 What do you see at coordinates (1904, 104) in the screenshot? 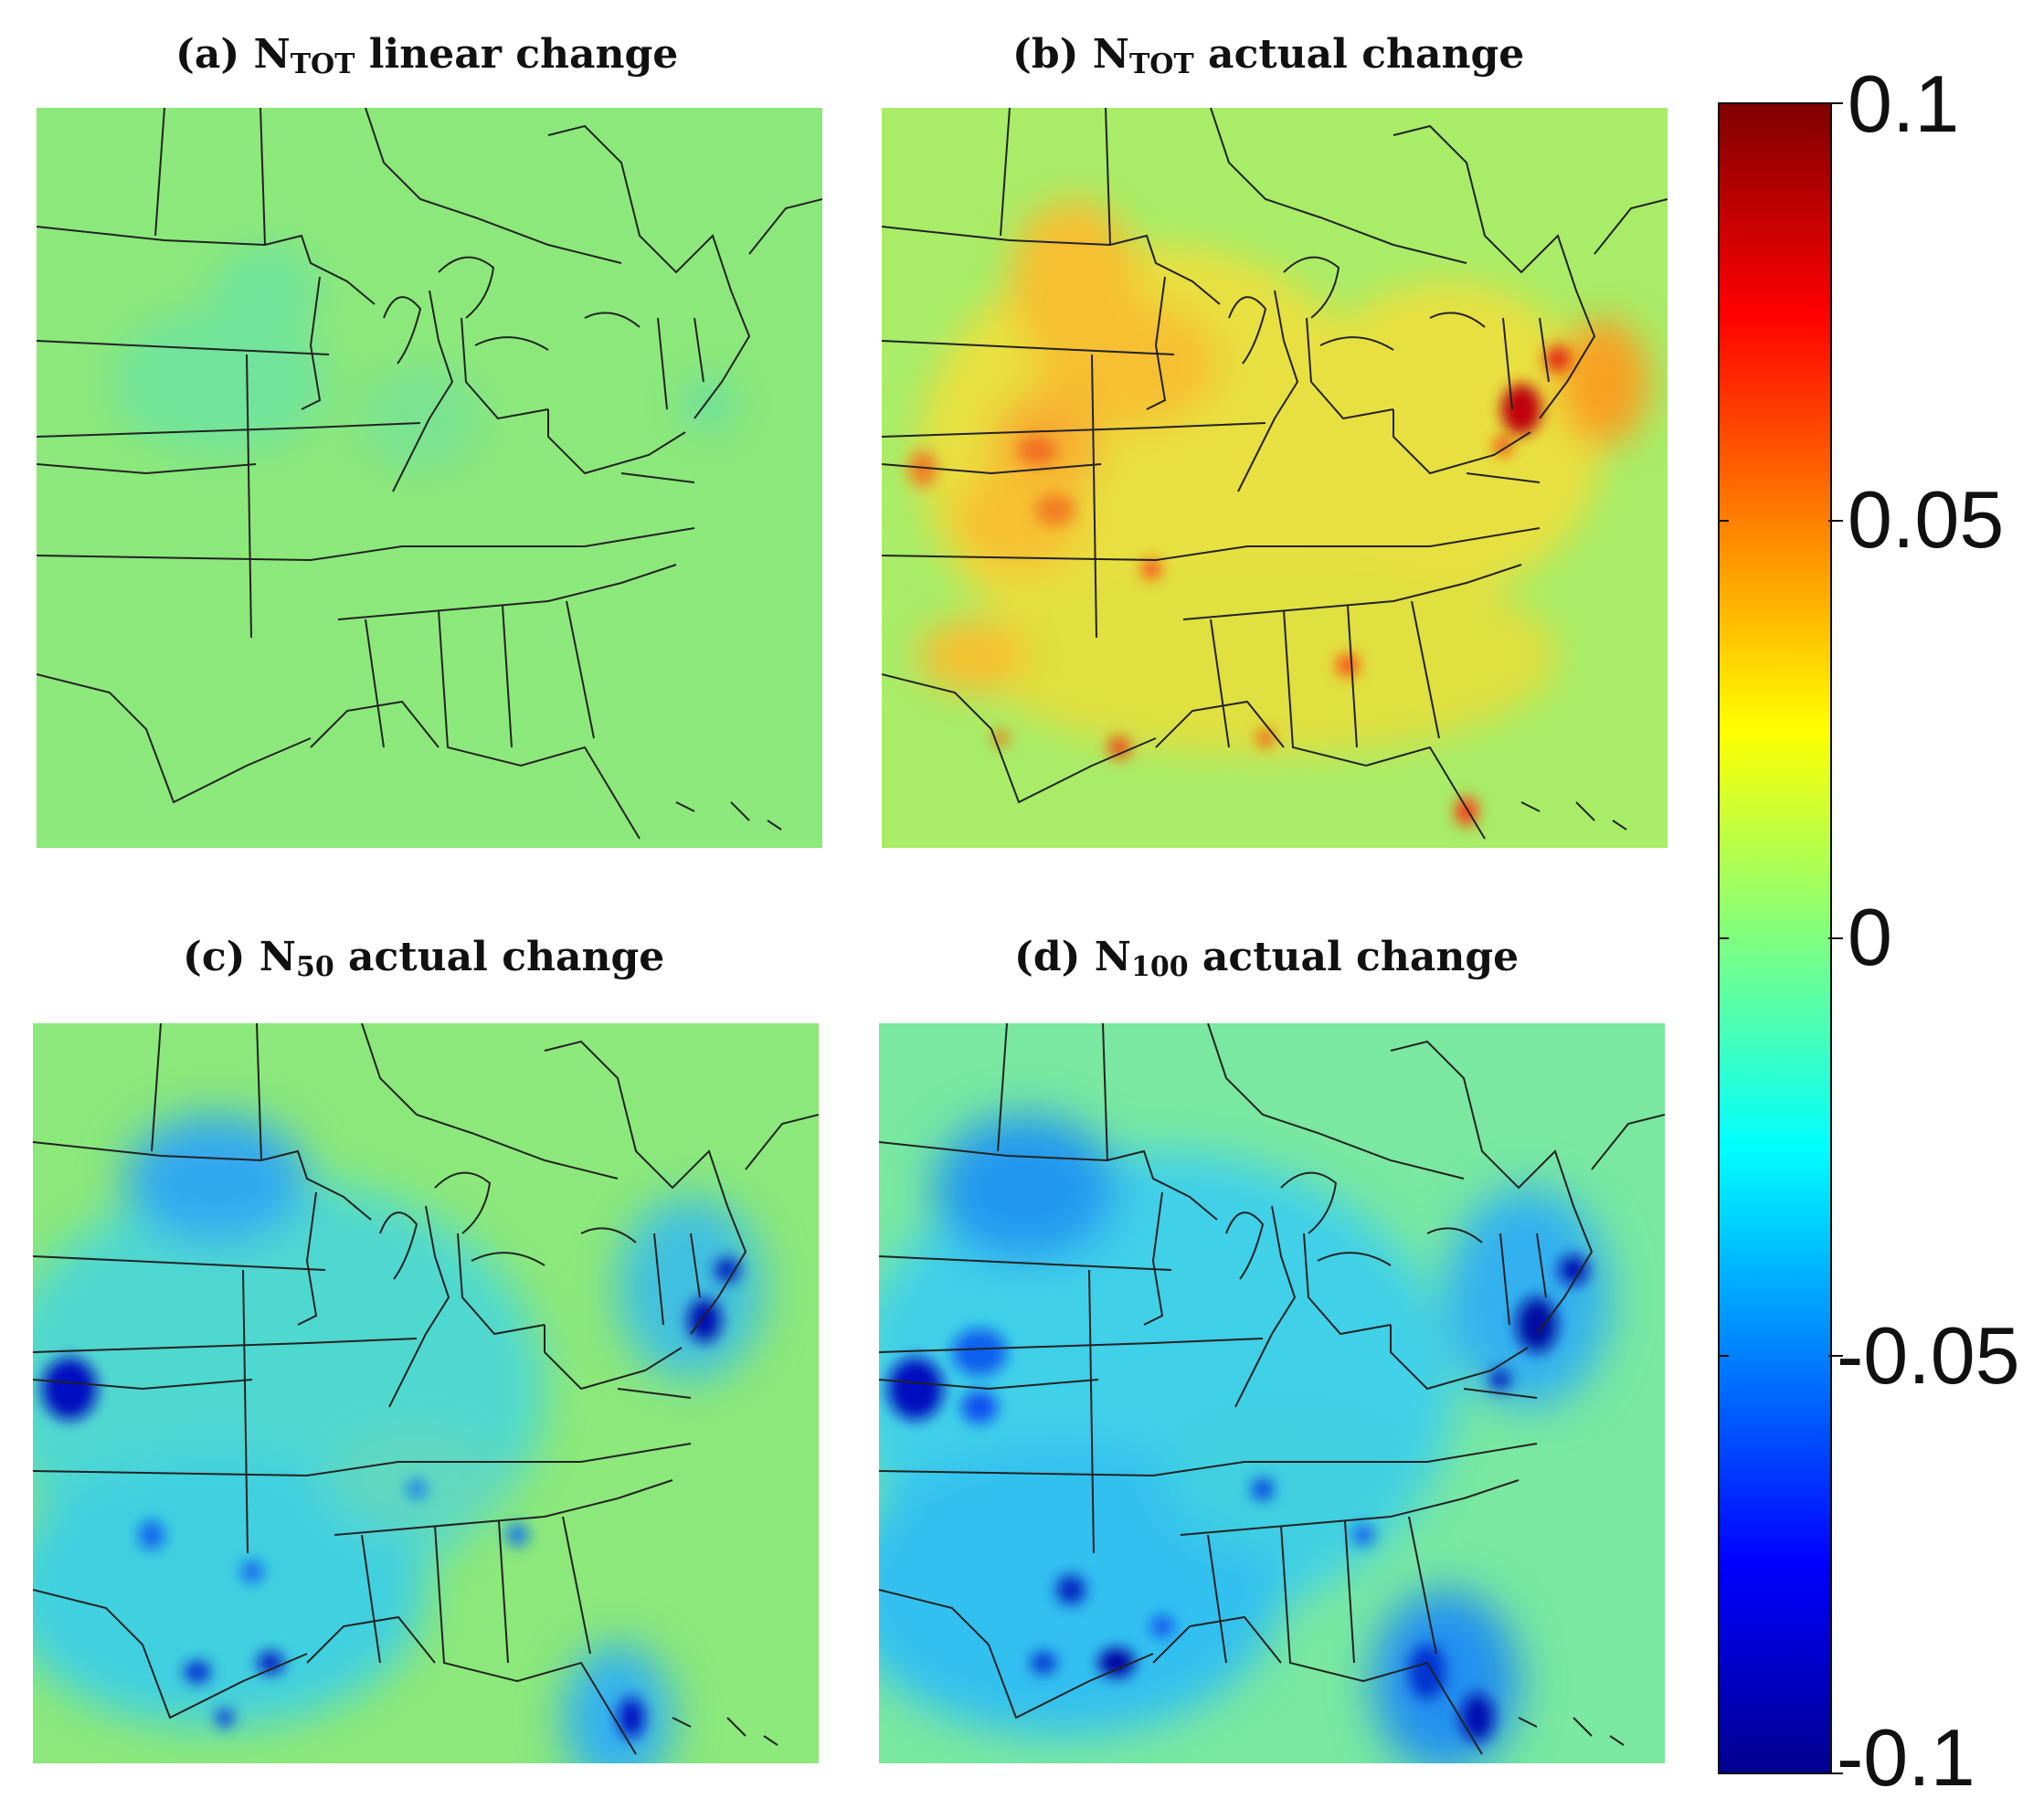
I see `colorbar-label-max: 0.1` at bounding box center [1904, 104].